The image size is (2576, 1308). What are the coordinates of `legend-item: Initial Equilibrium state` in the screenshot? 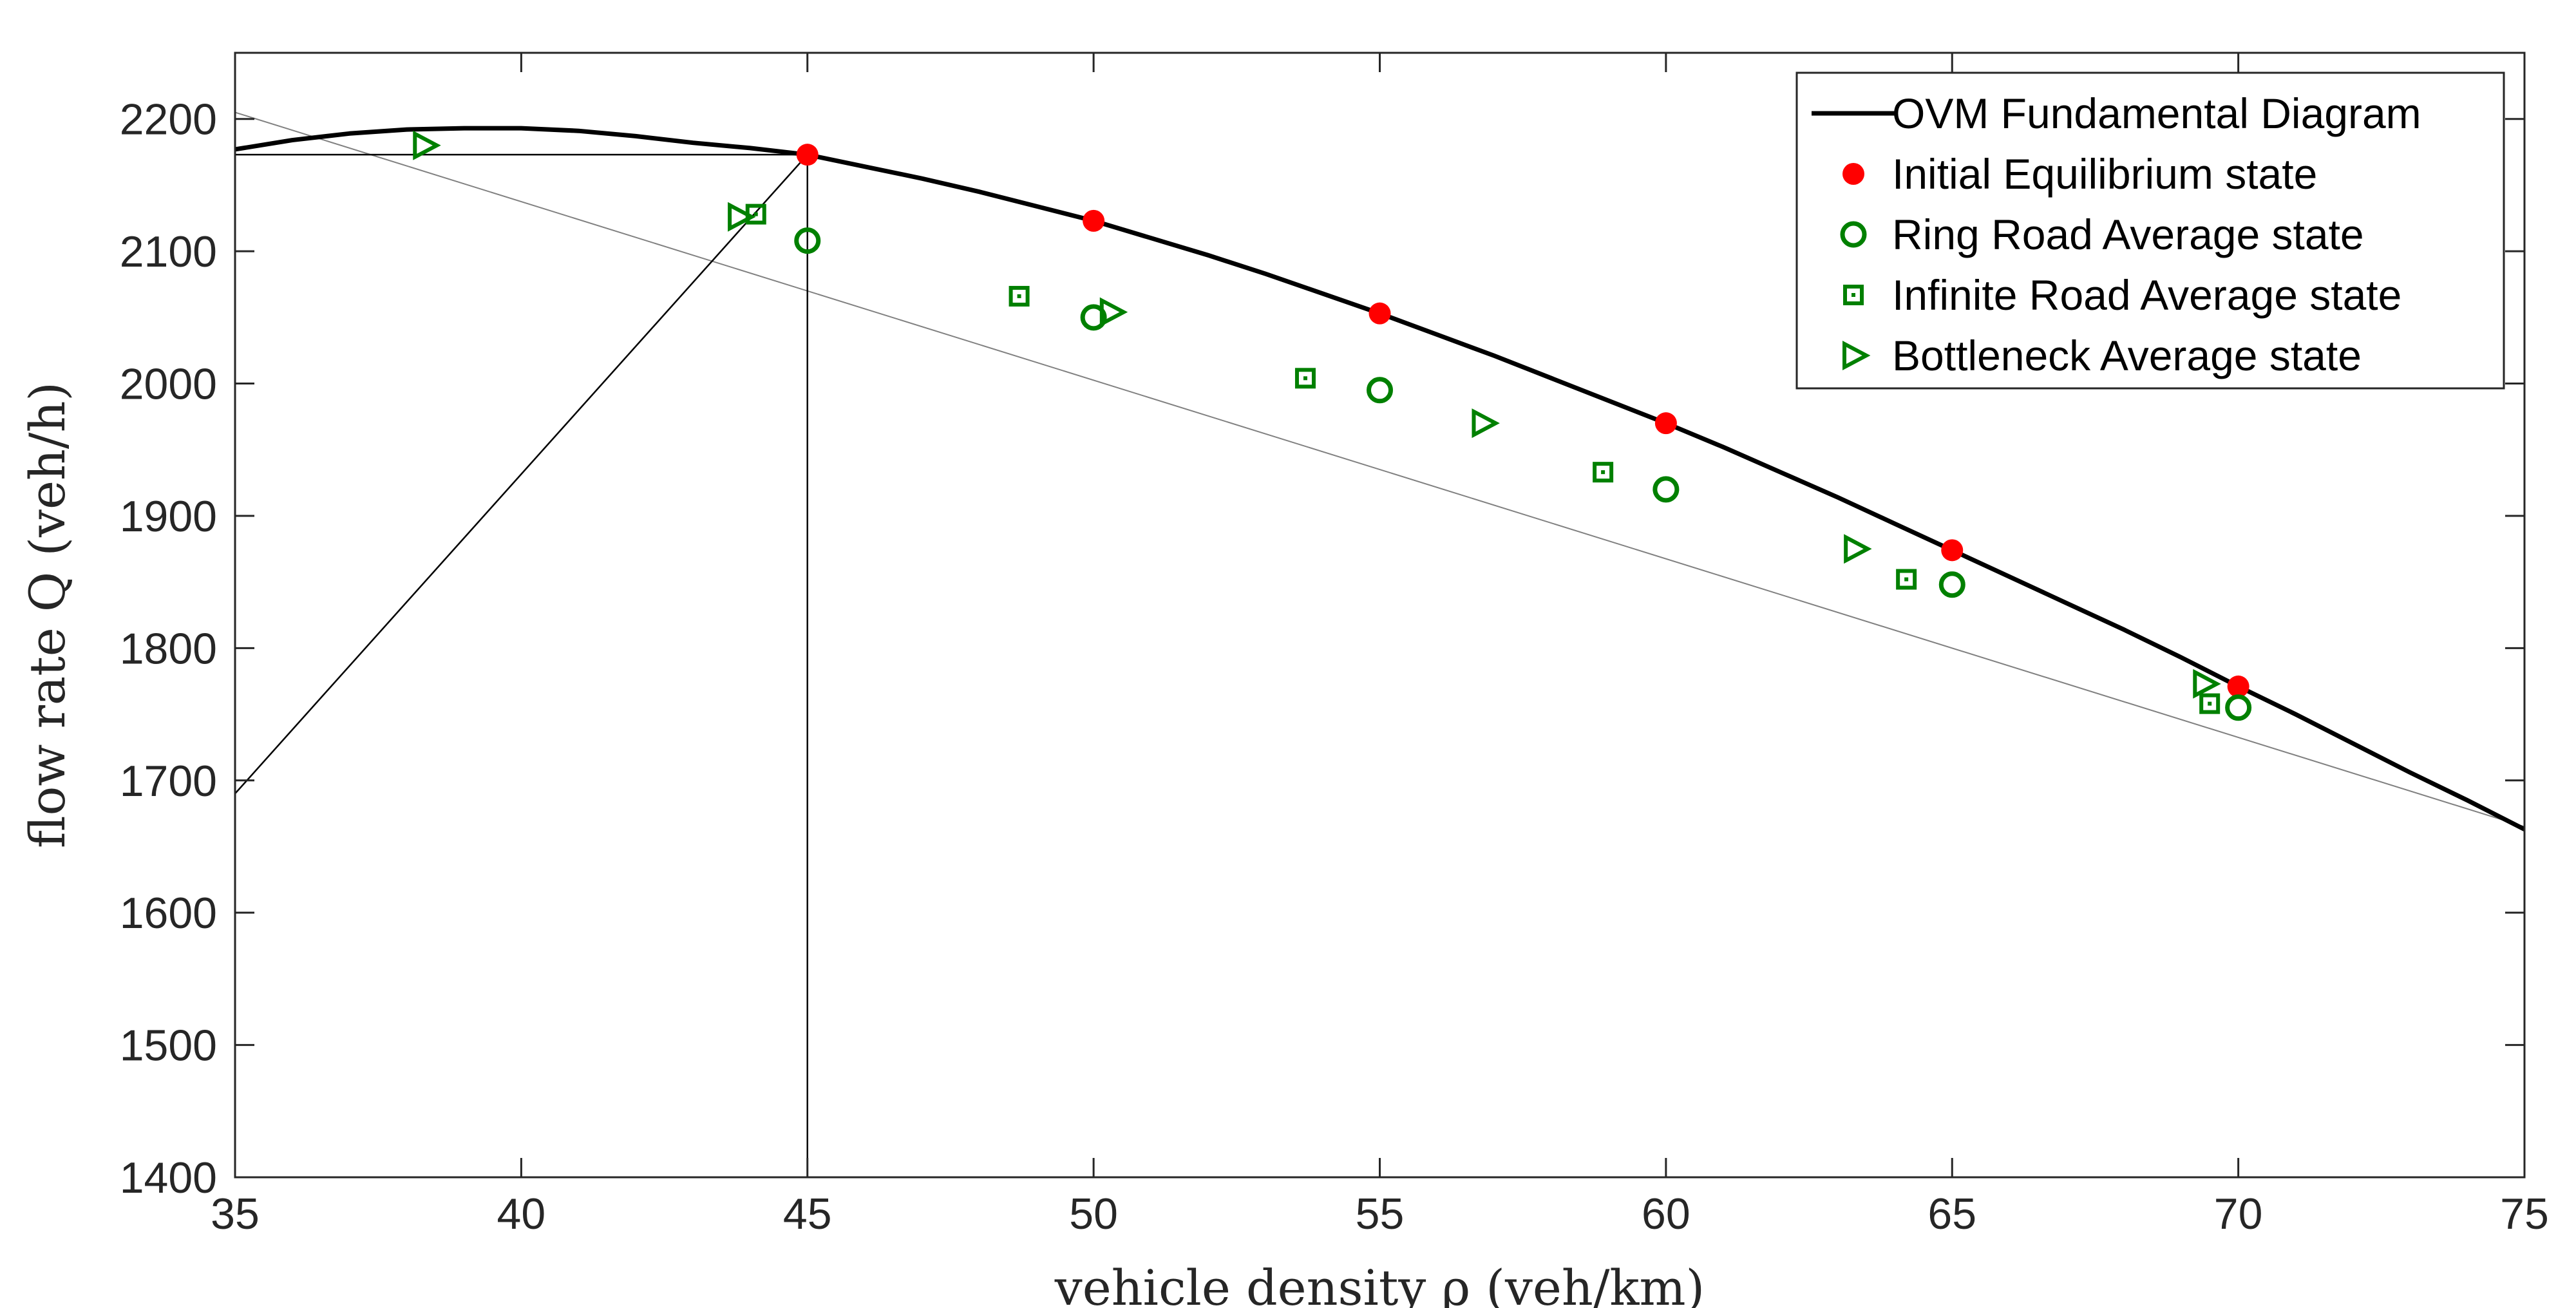 It's located at (2079, 174).